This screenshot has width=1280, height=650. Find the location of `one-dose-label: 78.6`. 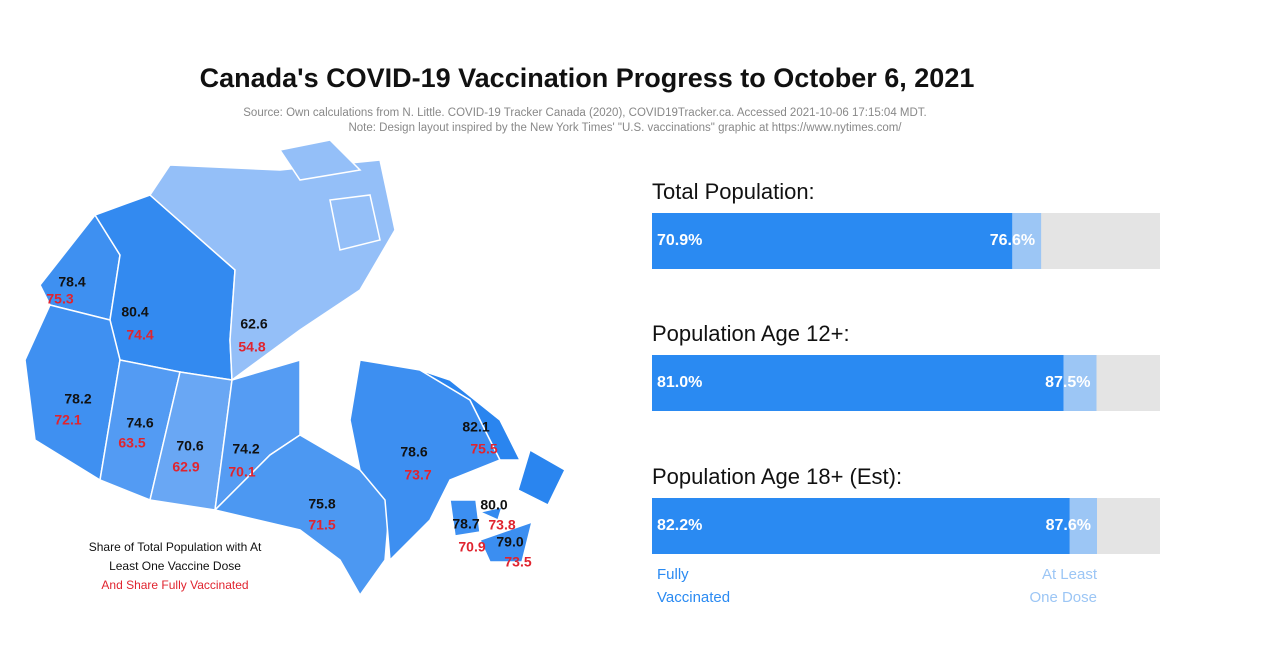

one-dose-label: 78.6 is located at coordinates (413, 452).